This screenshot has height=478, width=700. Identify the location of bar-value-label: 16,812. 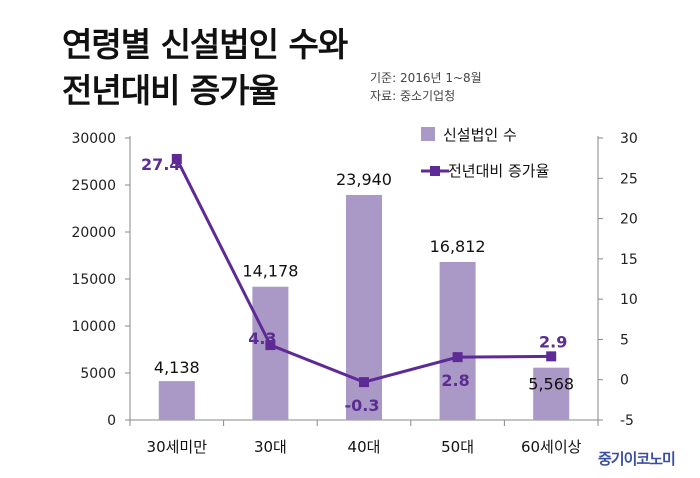
(458, 246).